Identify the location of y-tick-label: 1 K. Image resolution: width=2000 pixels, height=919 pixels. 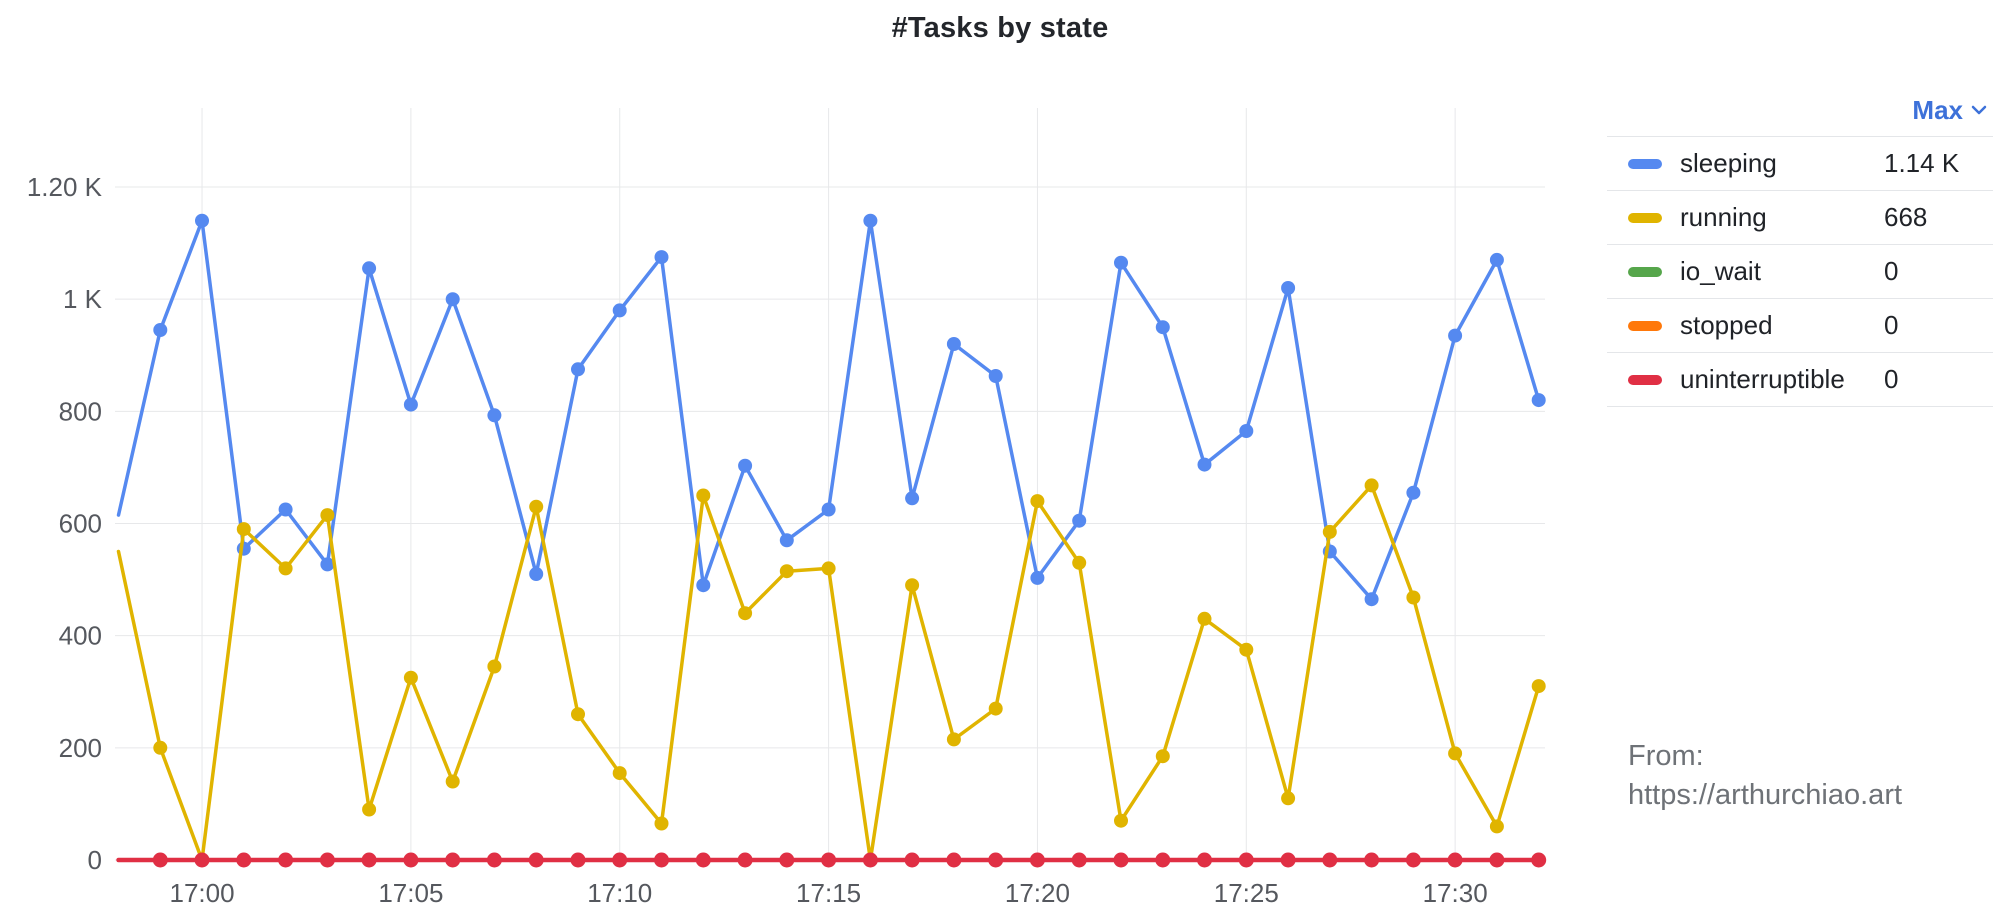
(83, 299).